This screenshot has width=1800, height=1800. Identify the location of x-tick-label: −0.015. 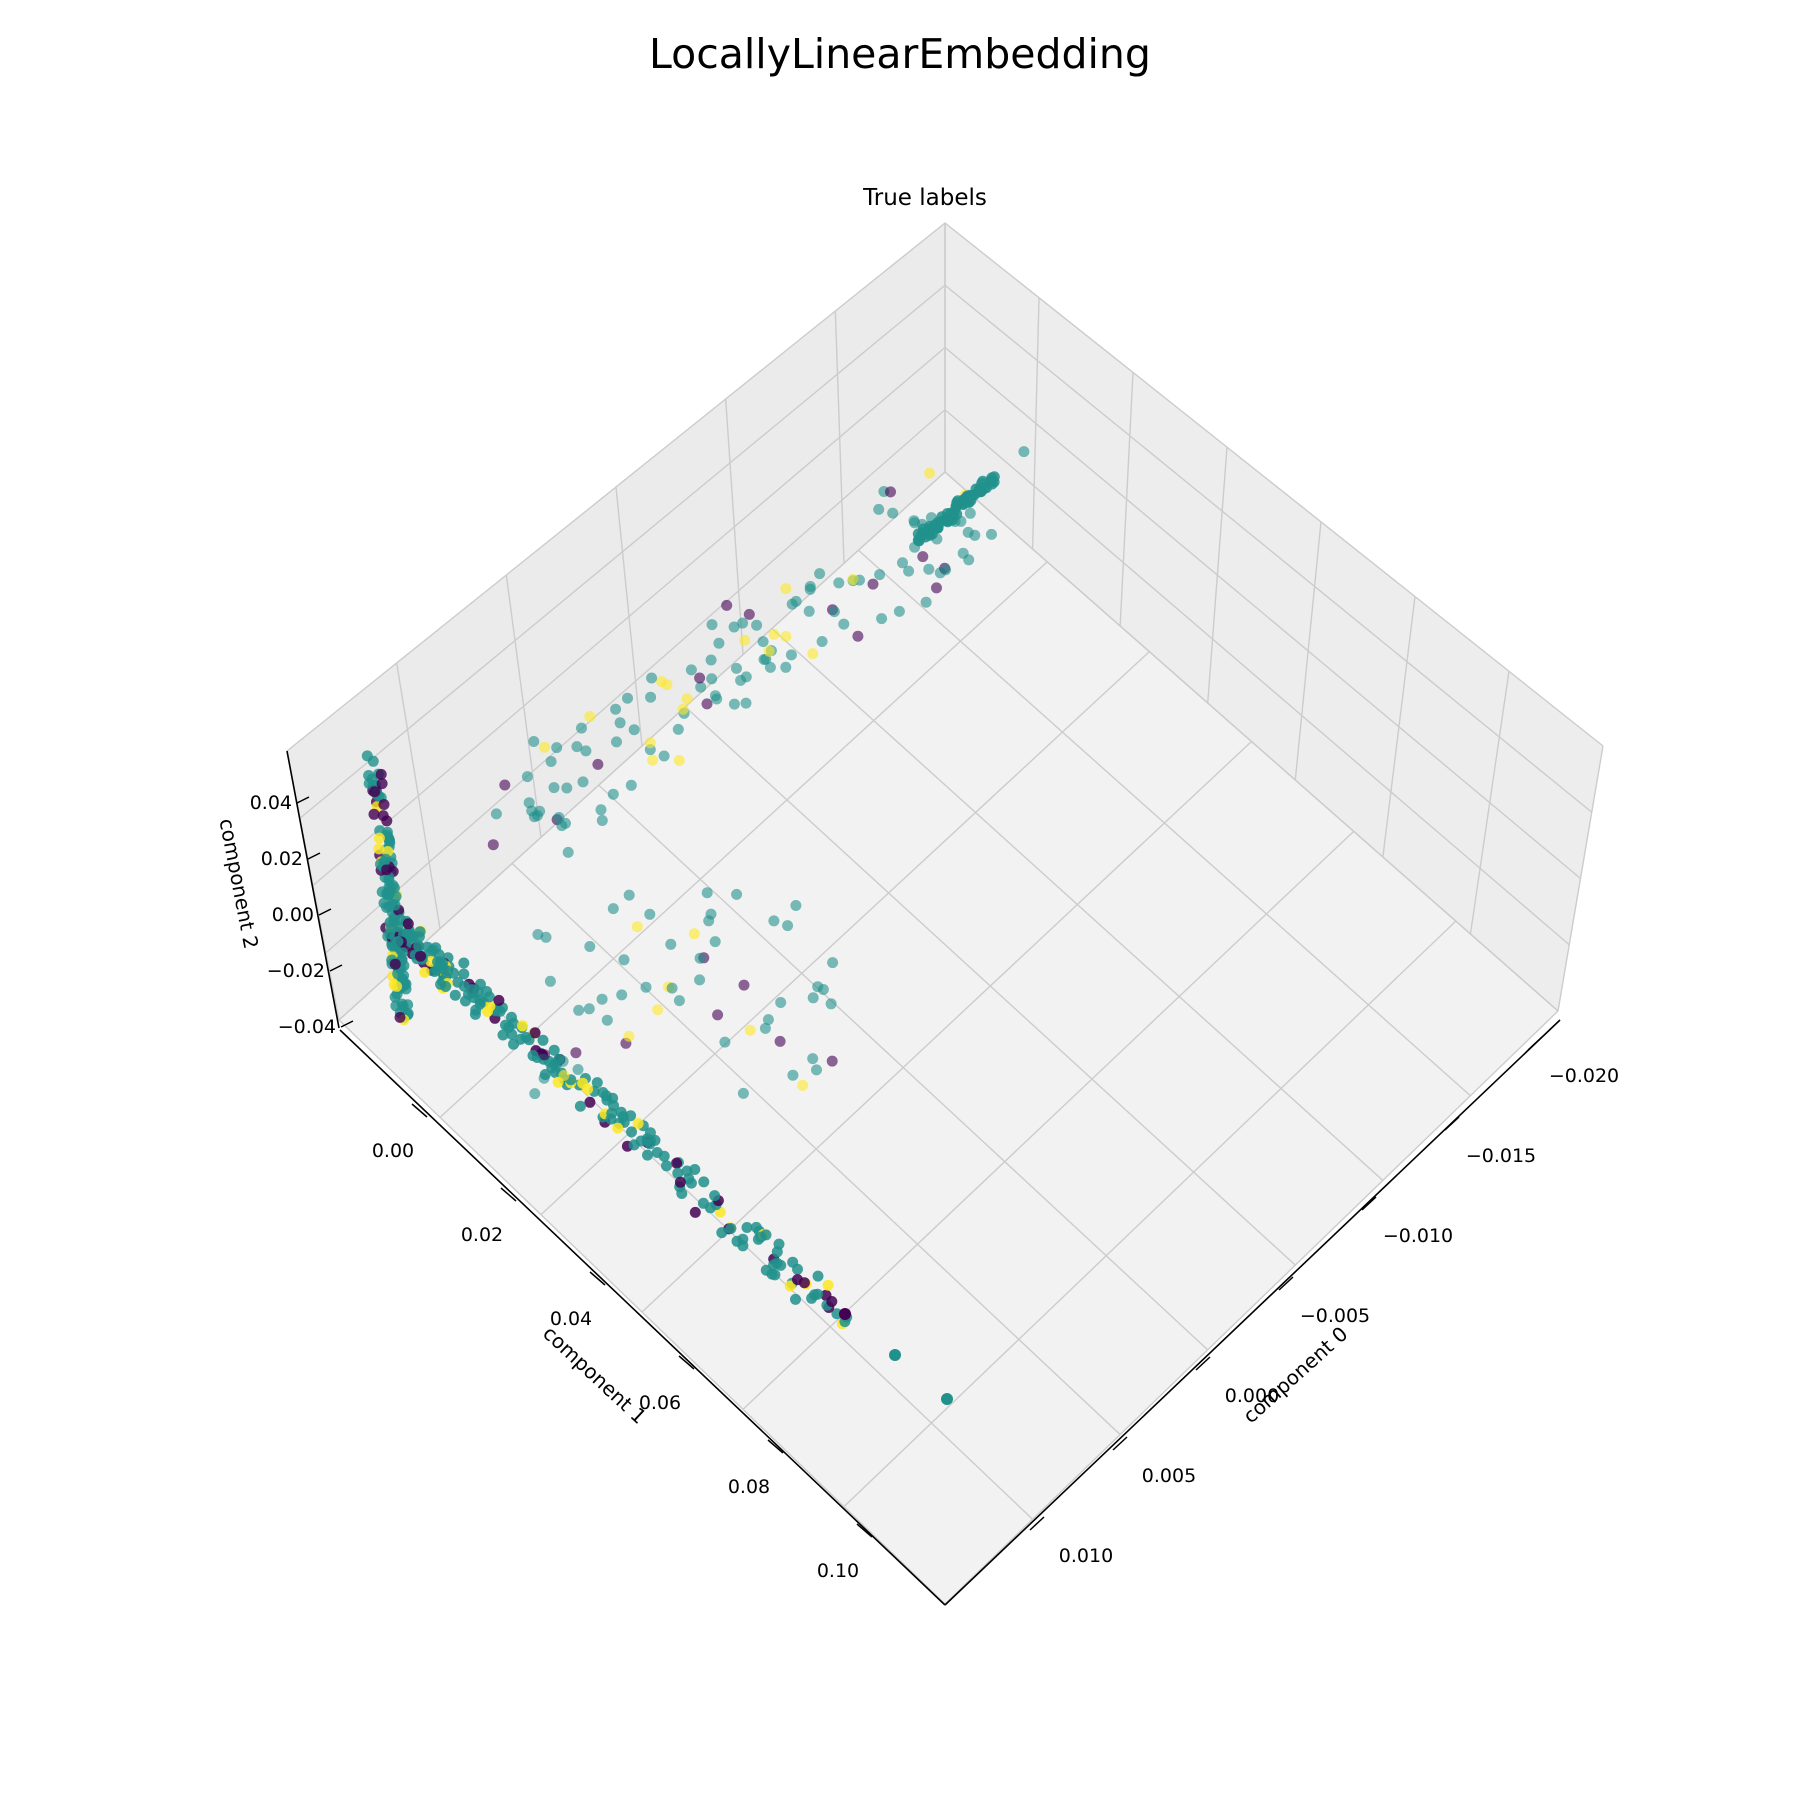
(1501, 1156).